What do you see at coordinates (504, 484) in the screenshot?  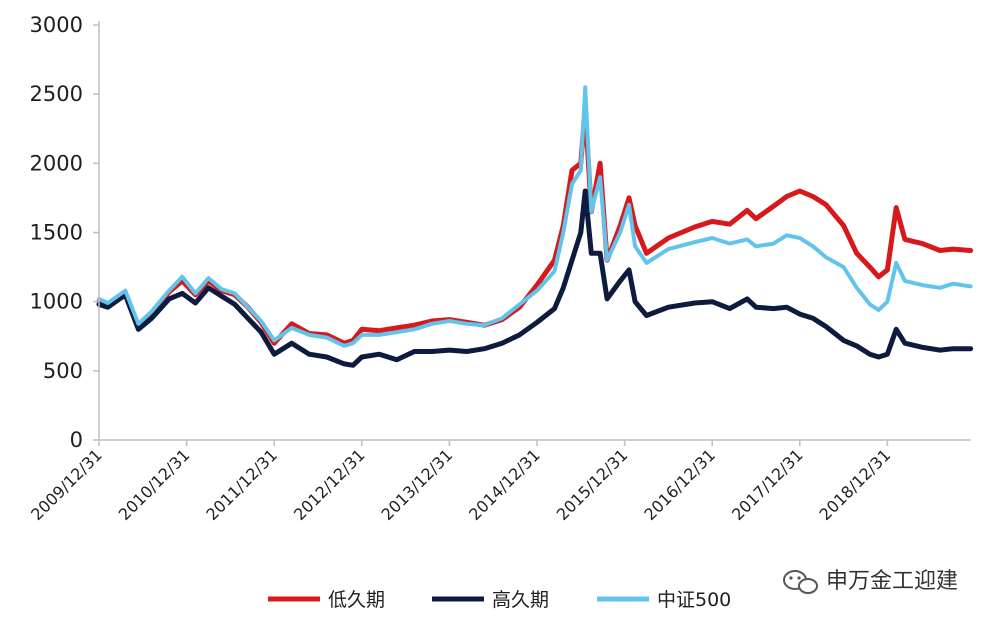 I see `x-tick-label: 2014/12/31` at bounding box center [504, 484].